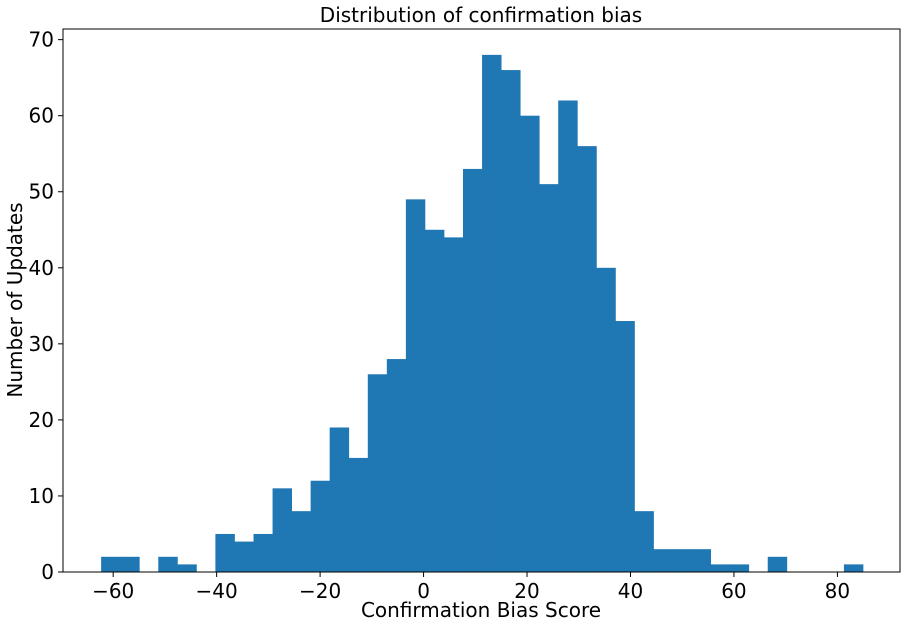 This screenshot has width=910, height=628. What do you see at coordinates (41, 496) in the screenshot?
I see `y-tick-label: 10` at bounding box center [41, 496].